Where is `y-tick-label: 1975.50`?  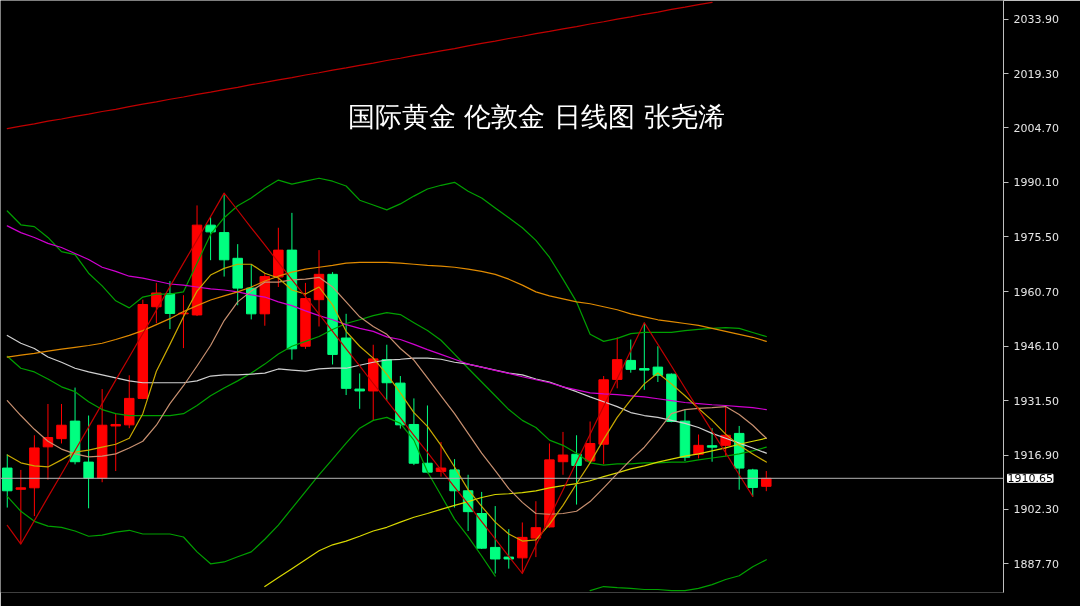 y-tick-label: 1975.50 is located at coordinates (1036, 237).